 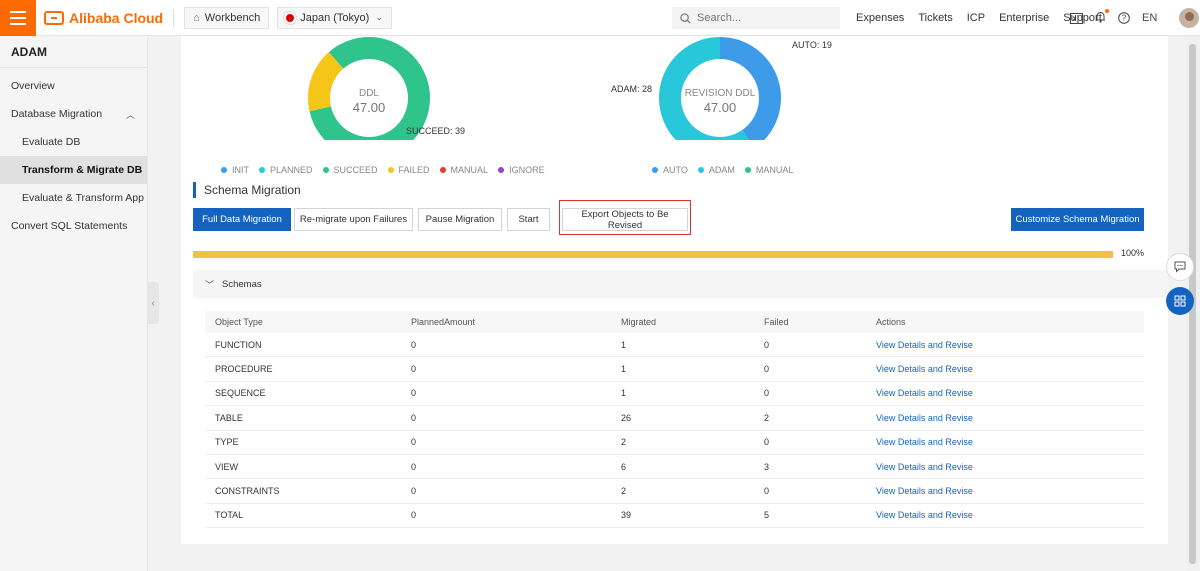 I want to click on table-row: PROCEDURE 0 1 0 View Details and Revise, so click(x=674, y=369).